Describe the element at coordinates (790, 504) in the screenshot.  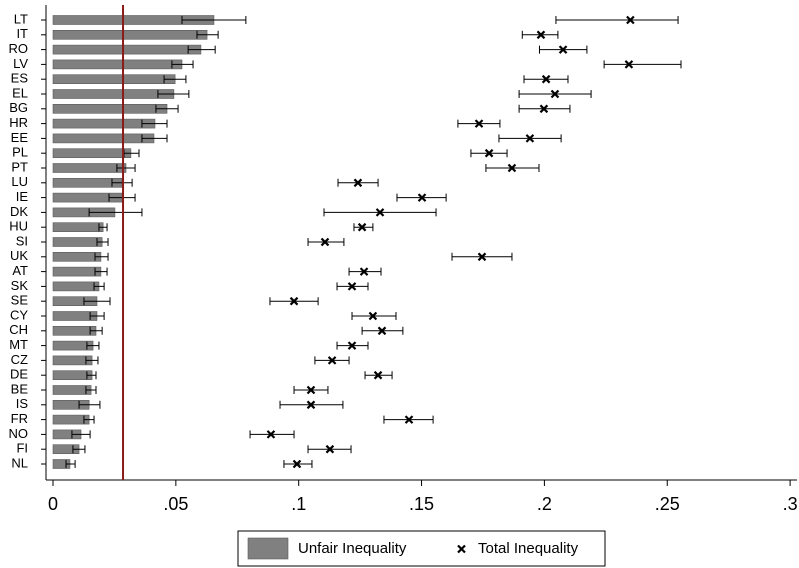
I see `x-tick-label: .3` at that location.